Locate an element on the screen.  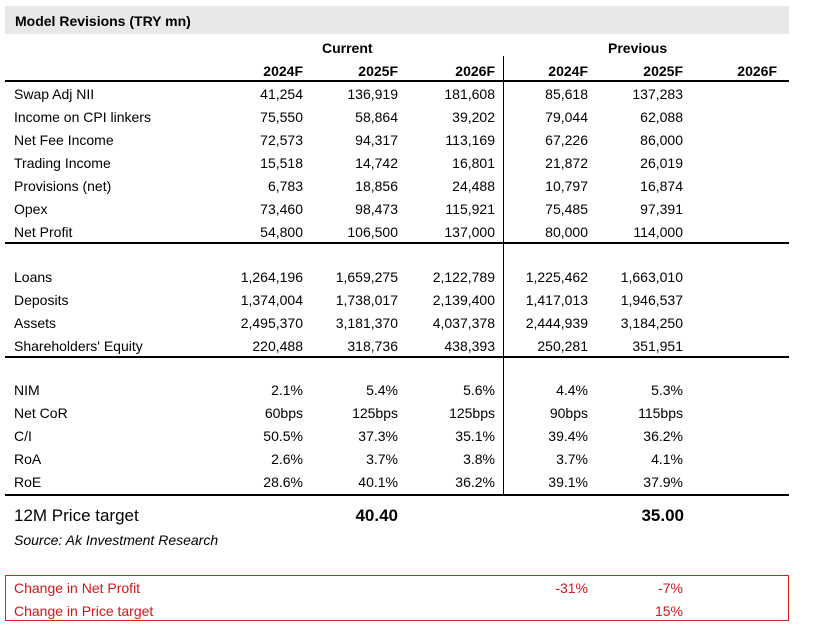
row-label: Opex is located at coordinates (31, 209).